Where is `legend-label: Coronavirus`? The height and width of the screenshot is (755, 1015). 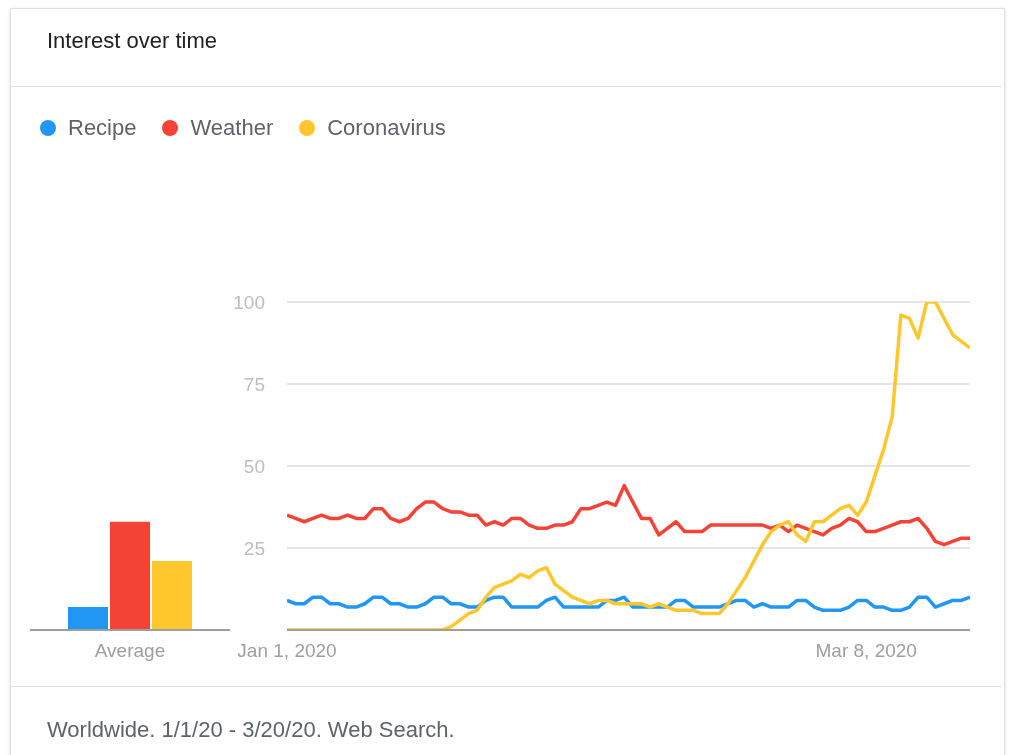
legend-label: Coronavirus is located at coordinates (386, 128).